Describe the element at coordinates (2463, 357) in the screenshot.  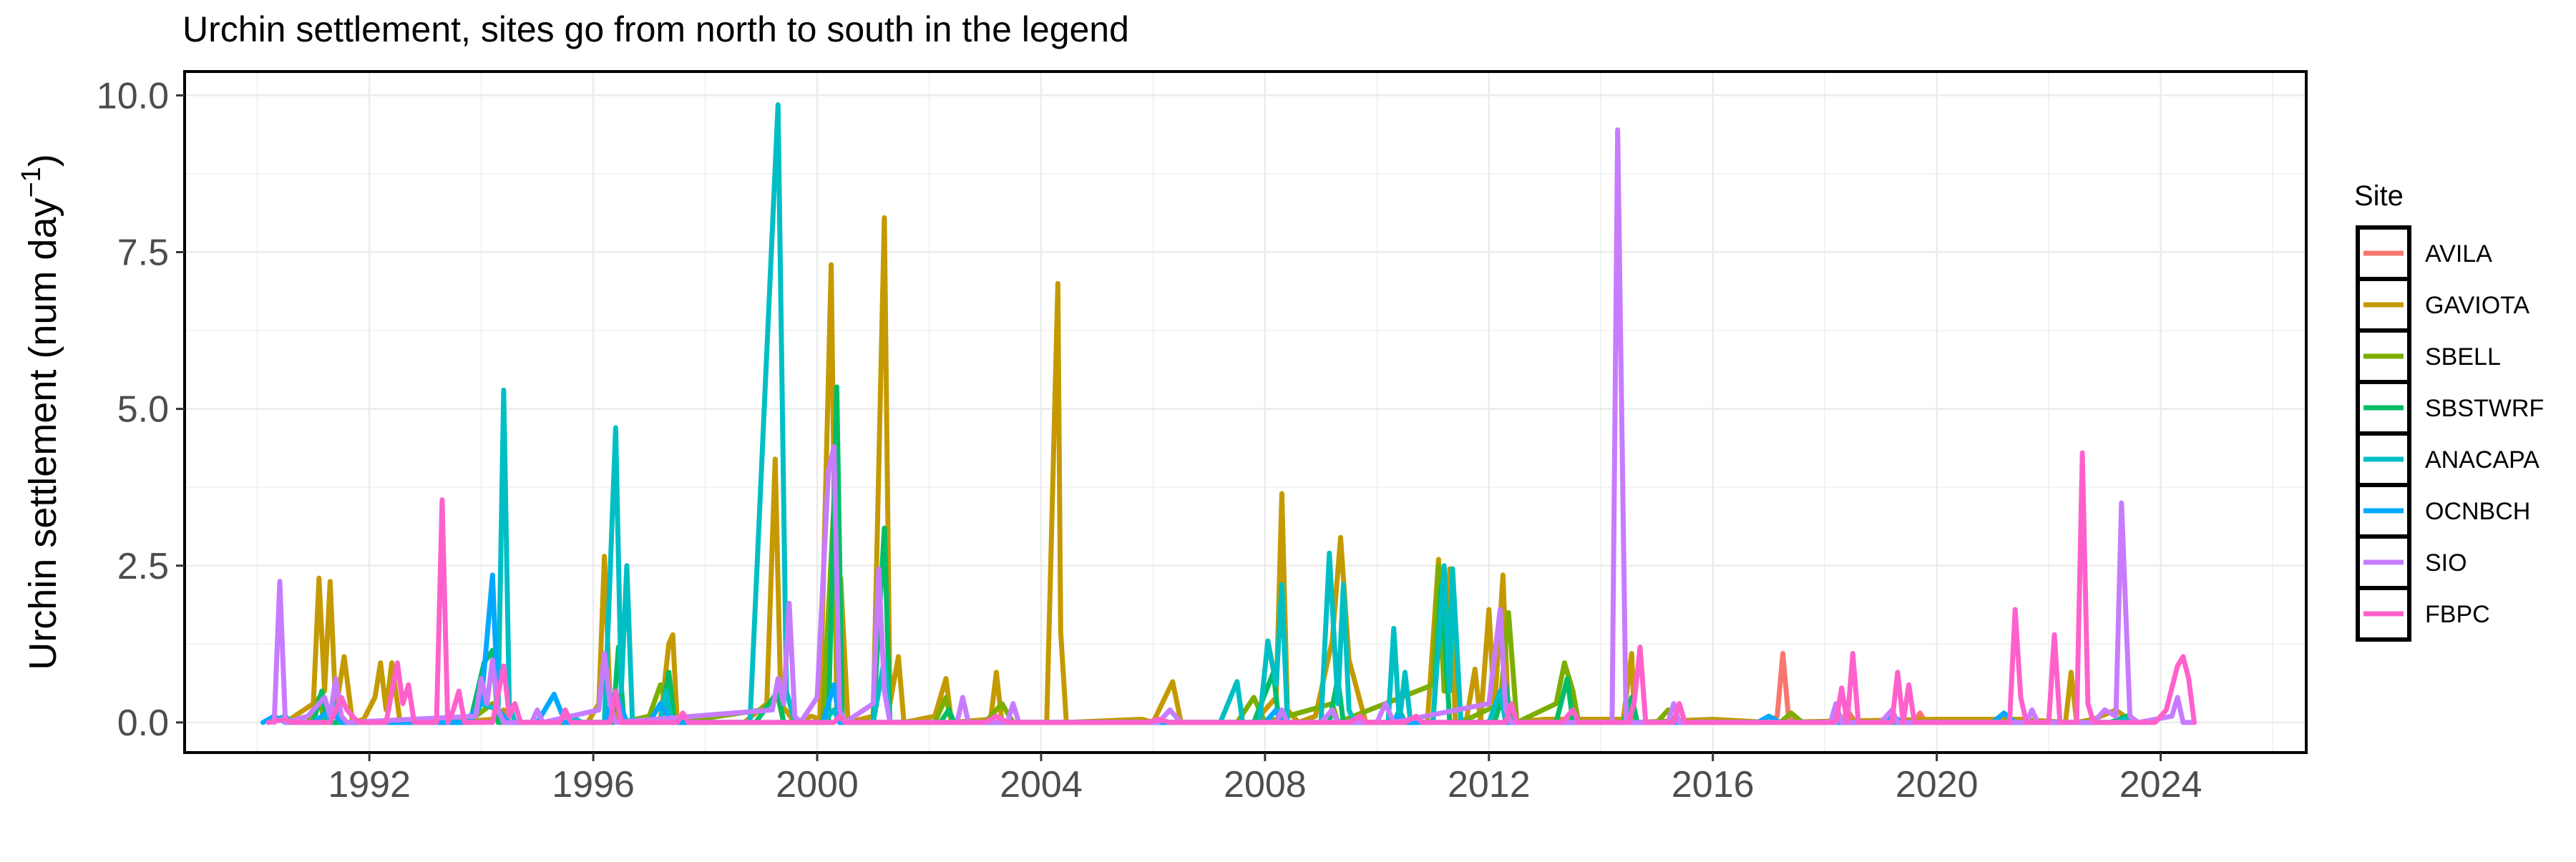
I see `legend-label: SBELL` at that location.